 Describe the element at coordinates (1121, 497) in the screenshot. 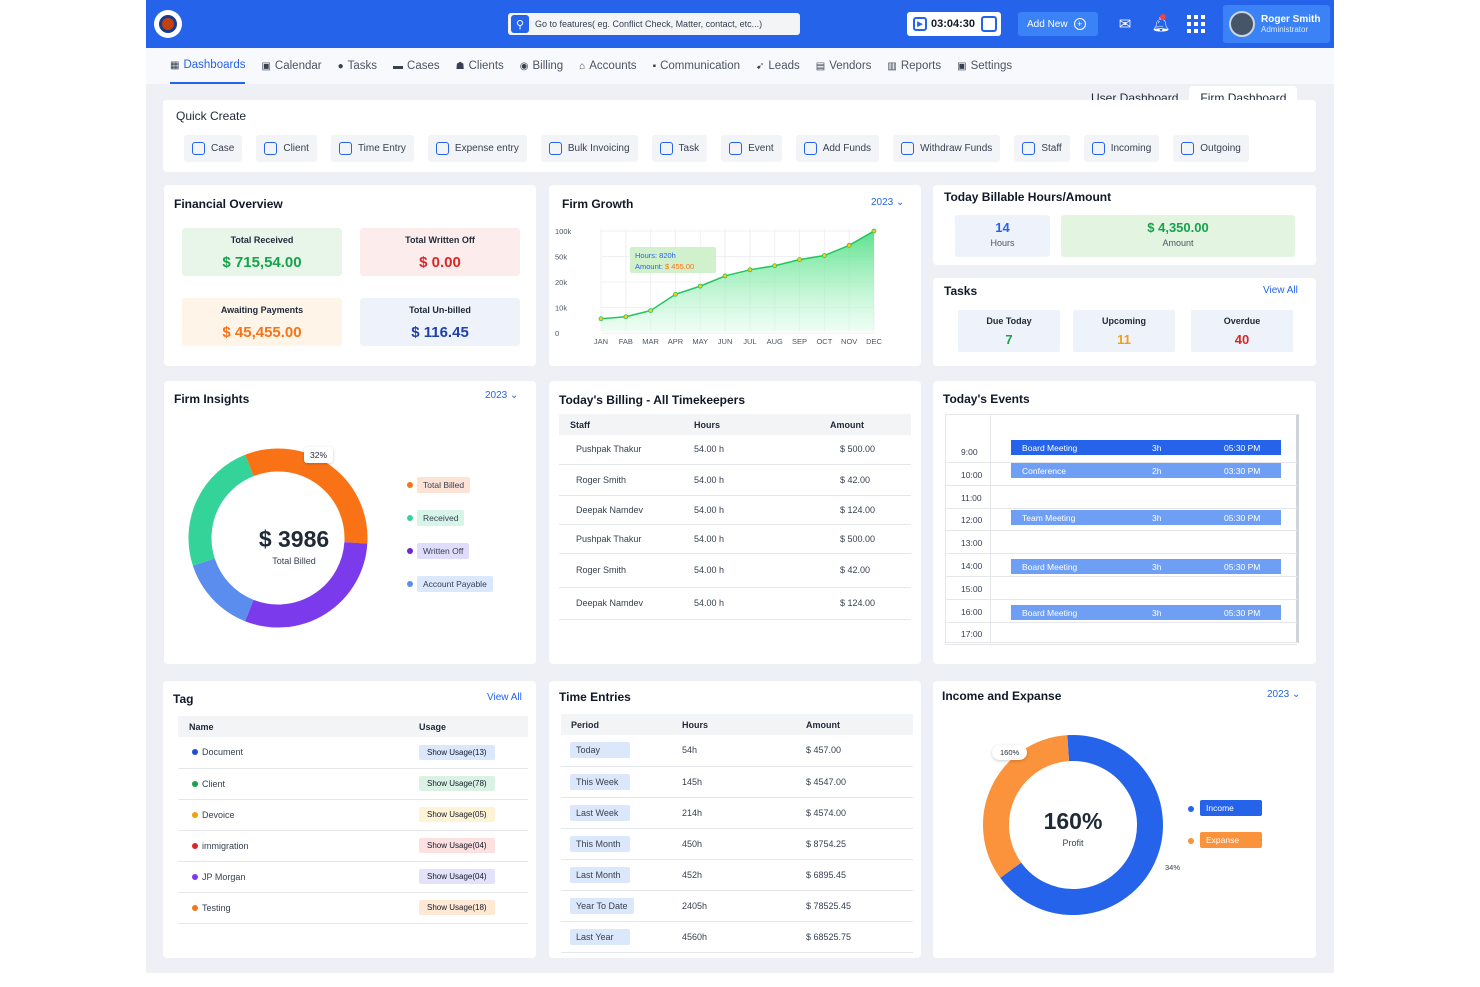

I see `calendar-time-row: 11:00` at that location.